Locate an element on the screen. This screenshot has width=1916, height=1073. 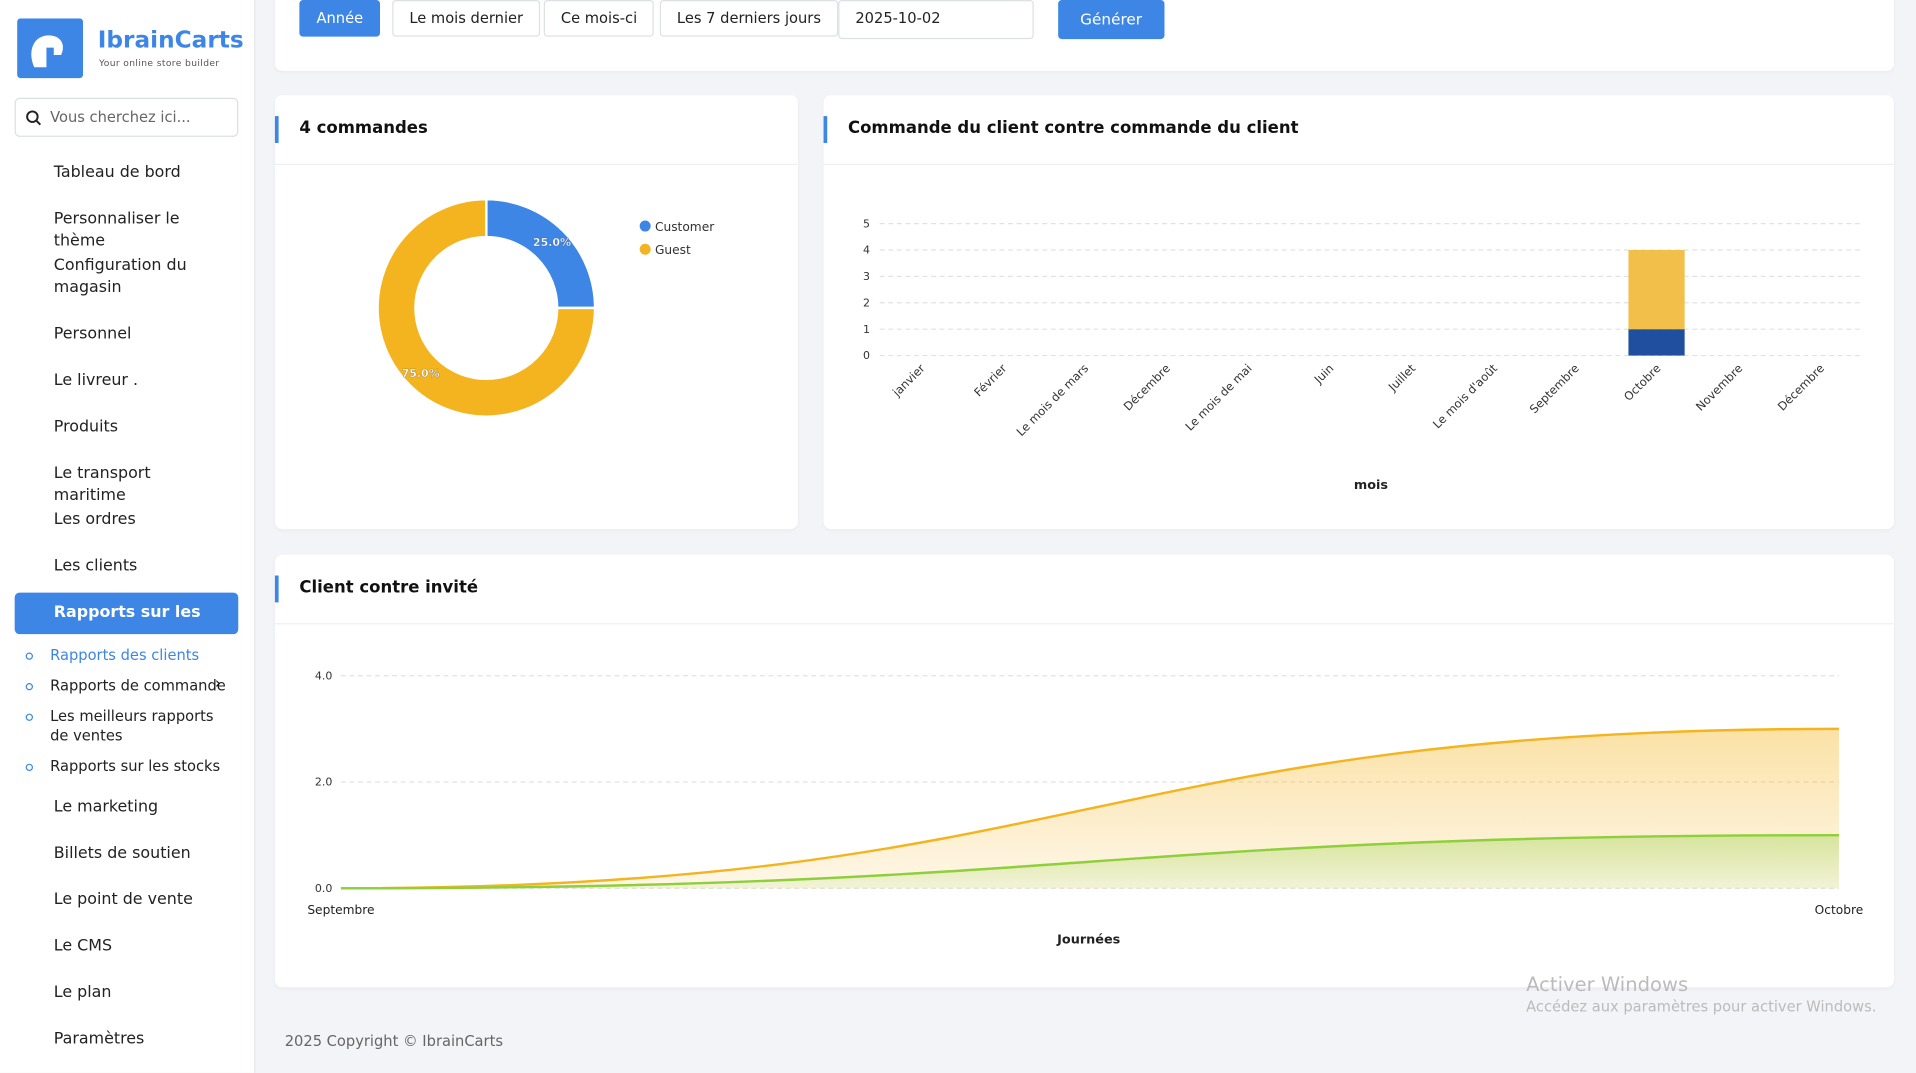
x-axis-label: mois is located at coordinates (1371, 485).